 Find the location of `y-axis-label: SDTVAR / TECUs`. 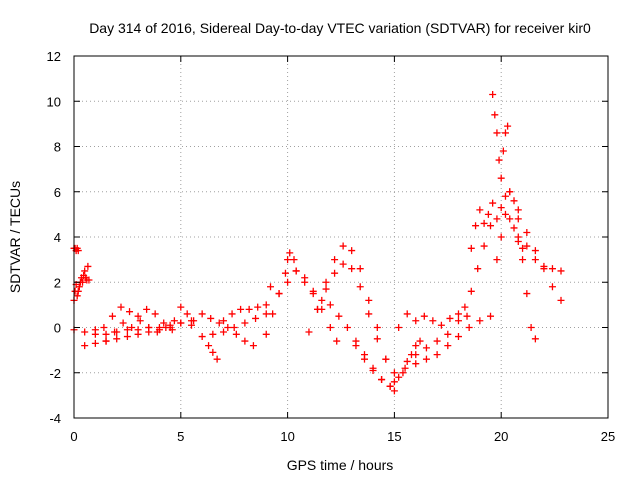

y-axis-label: SDTVAR / TECUs is located at coordinates (15, 237).